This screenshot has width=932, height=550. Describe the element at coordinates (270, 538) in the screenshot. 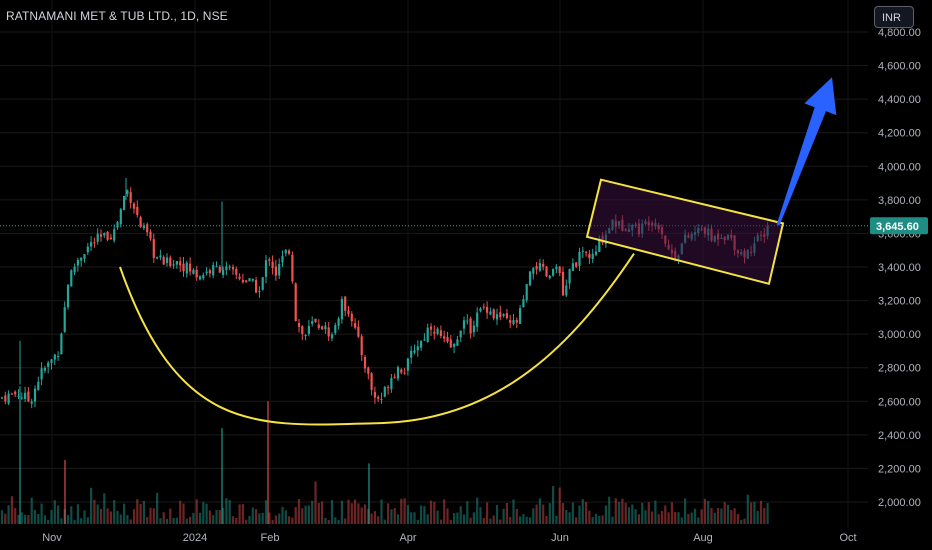

I see `x-tick-label: Feb` at that location.